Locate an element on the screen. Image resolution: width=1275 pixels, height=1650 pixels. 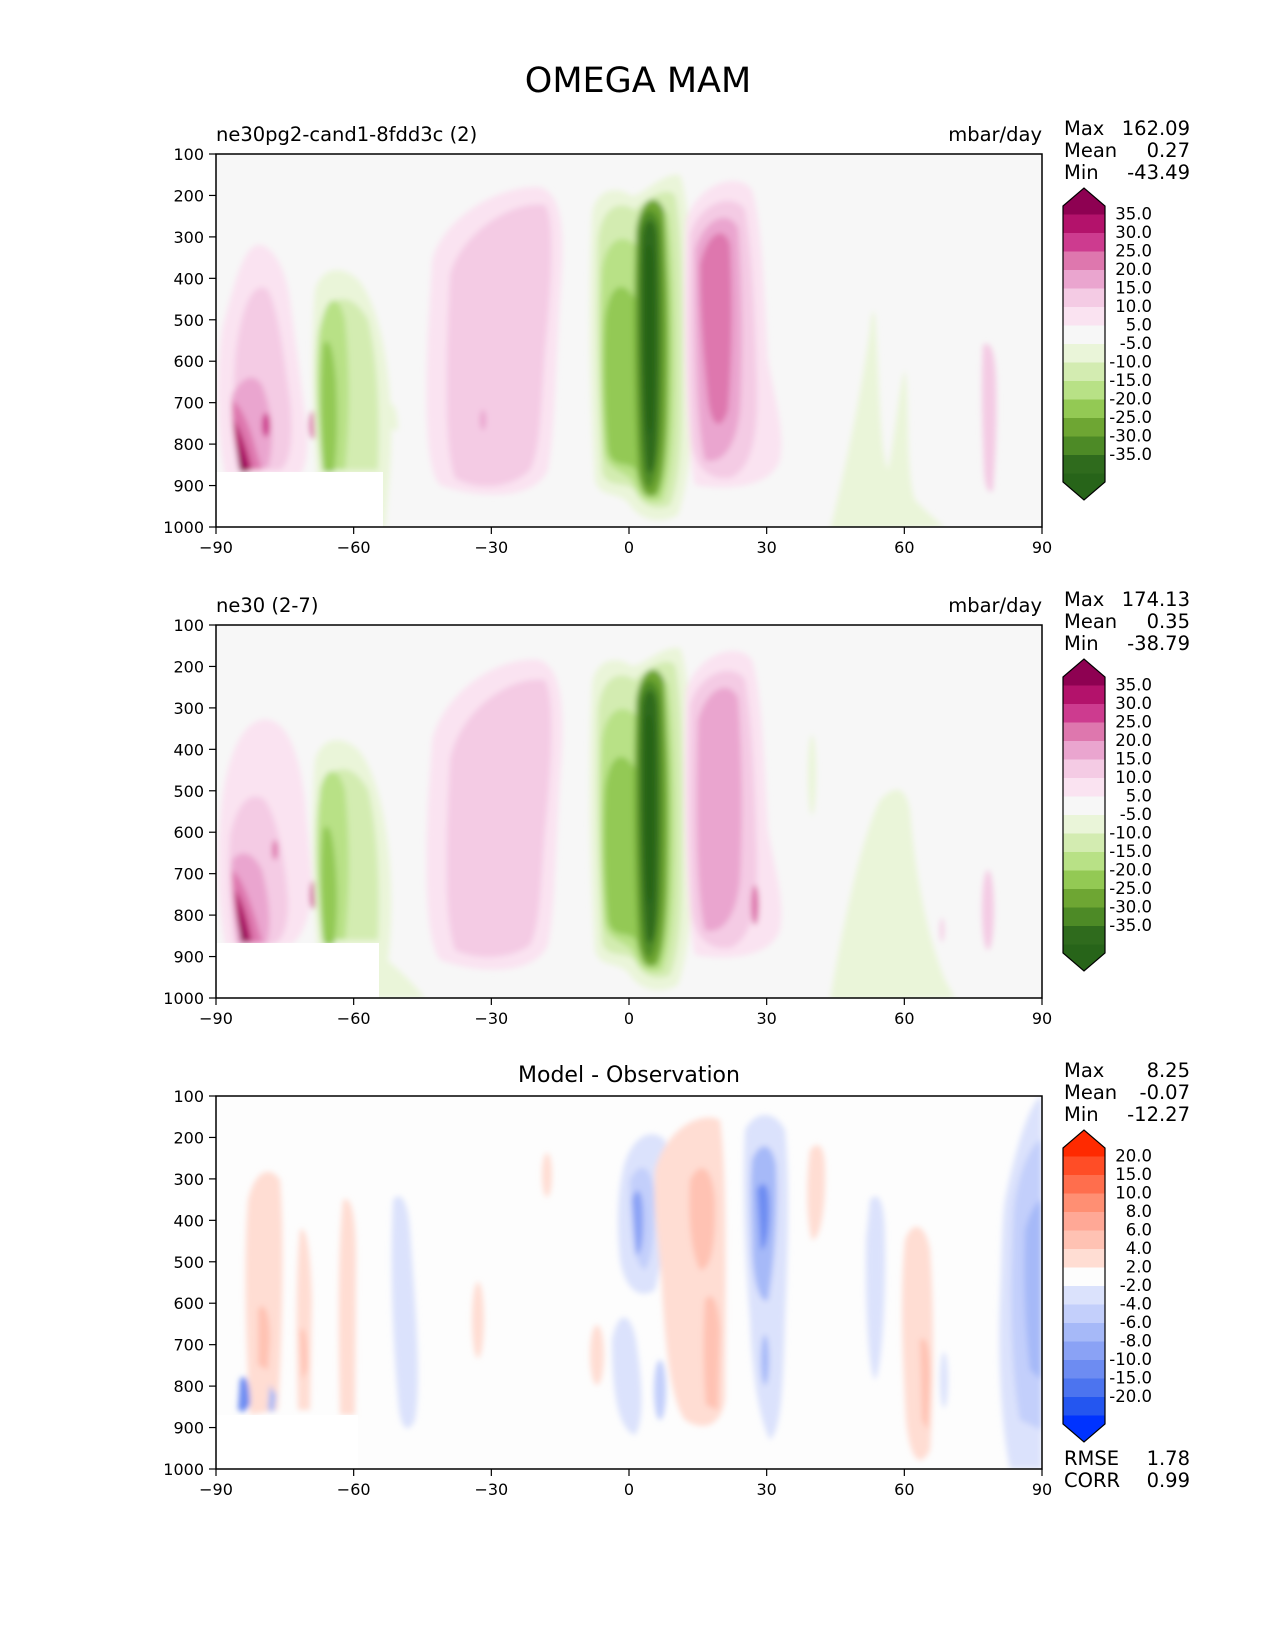
colorbar-label: 5.0 is located at coordinates (1139, 796).